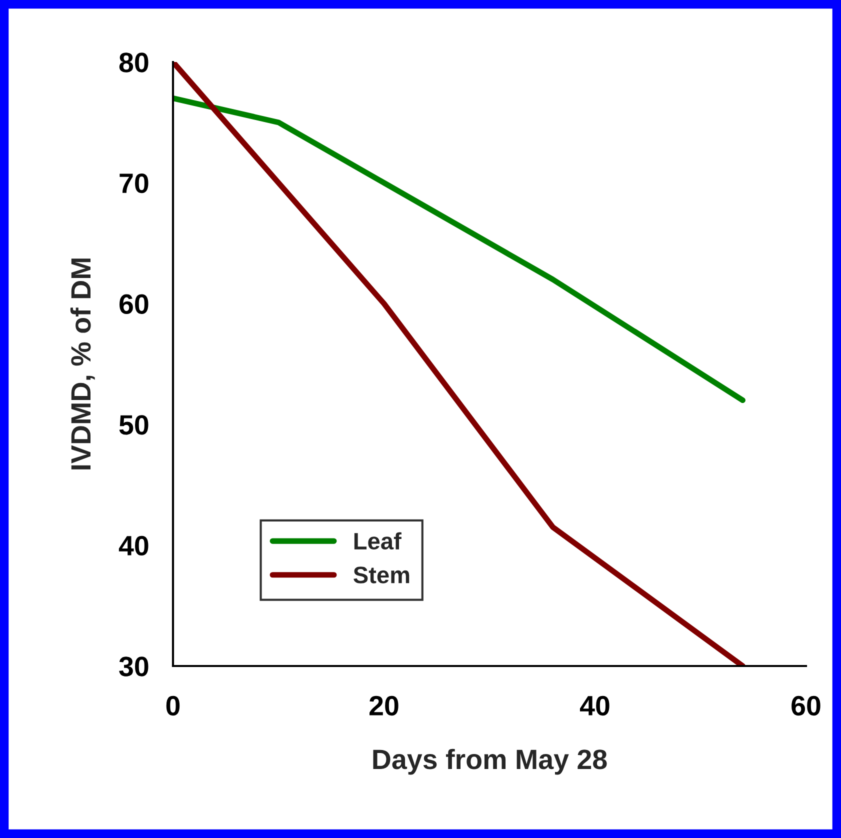 Image resolution: width=841 pixels, height=838 pixels. I want to click on x-tick-label: 60, so click(806, 706).